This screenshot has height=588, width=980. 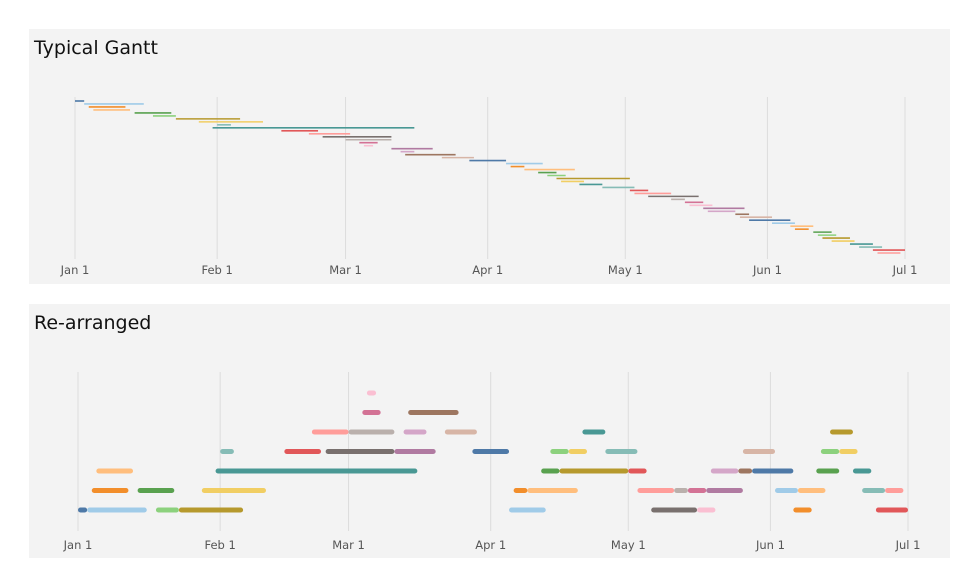 What do you see at coordinates (96, 48) in the screenshot?
I see `chart-title: Typical Gantt` at bounding box center [96, 48].